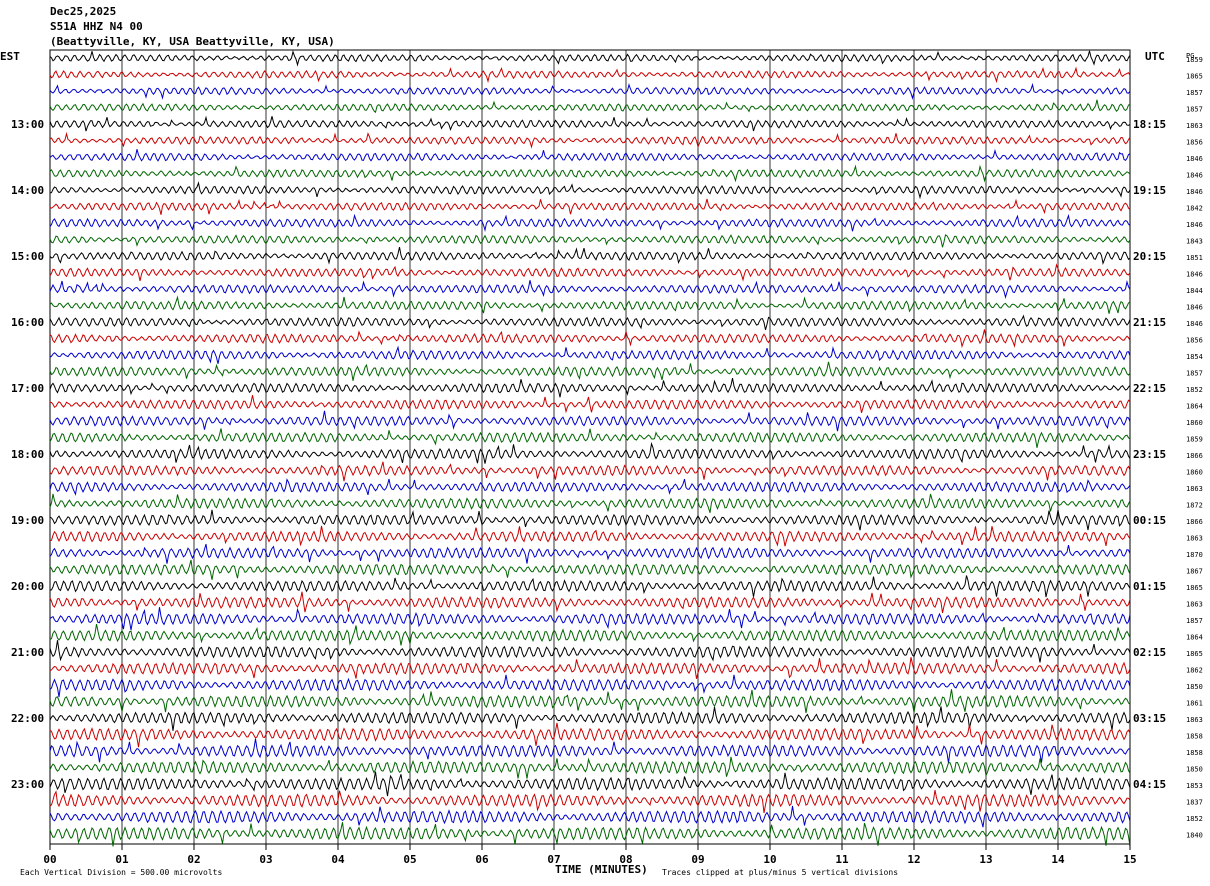  Describe the element at coordinates (1149, 322) in the screenshot. I see `utc-hour-label: 21:15` at that location.